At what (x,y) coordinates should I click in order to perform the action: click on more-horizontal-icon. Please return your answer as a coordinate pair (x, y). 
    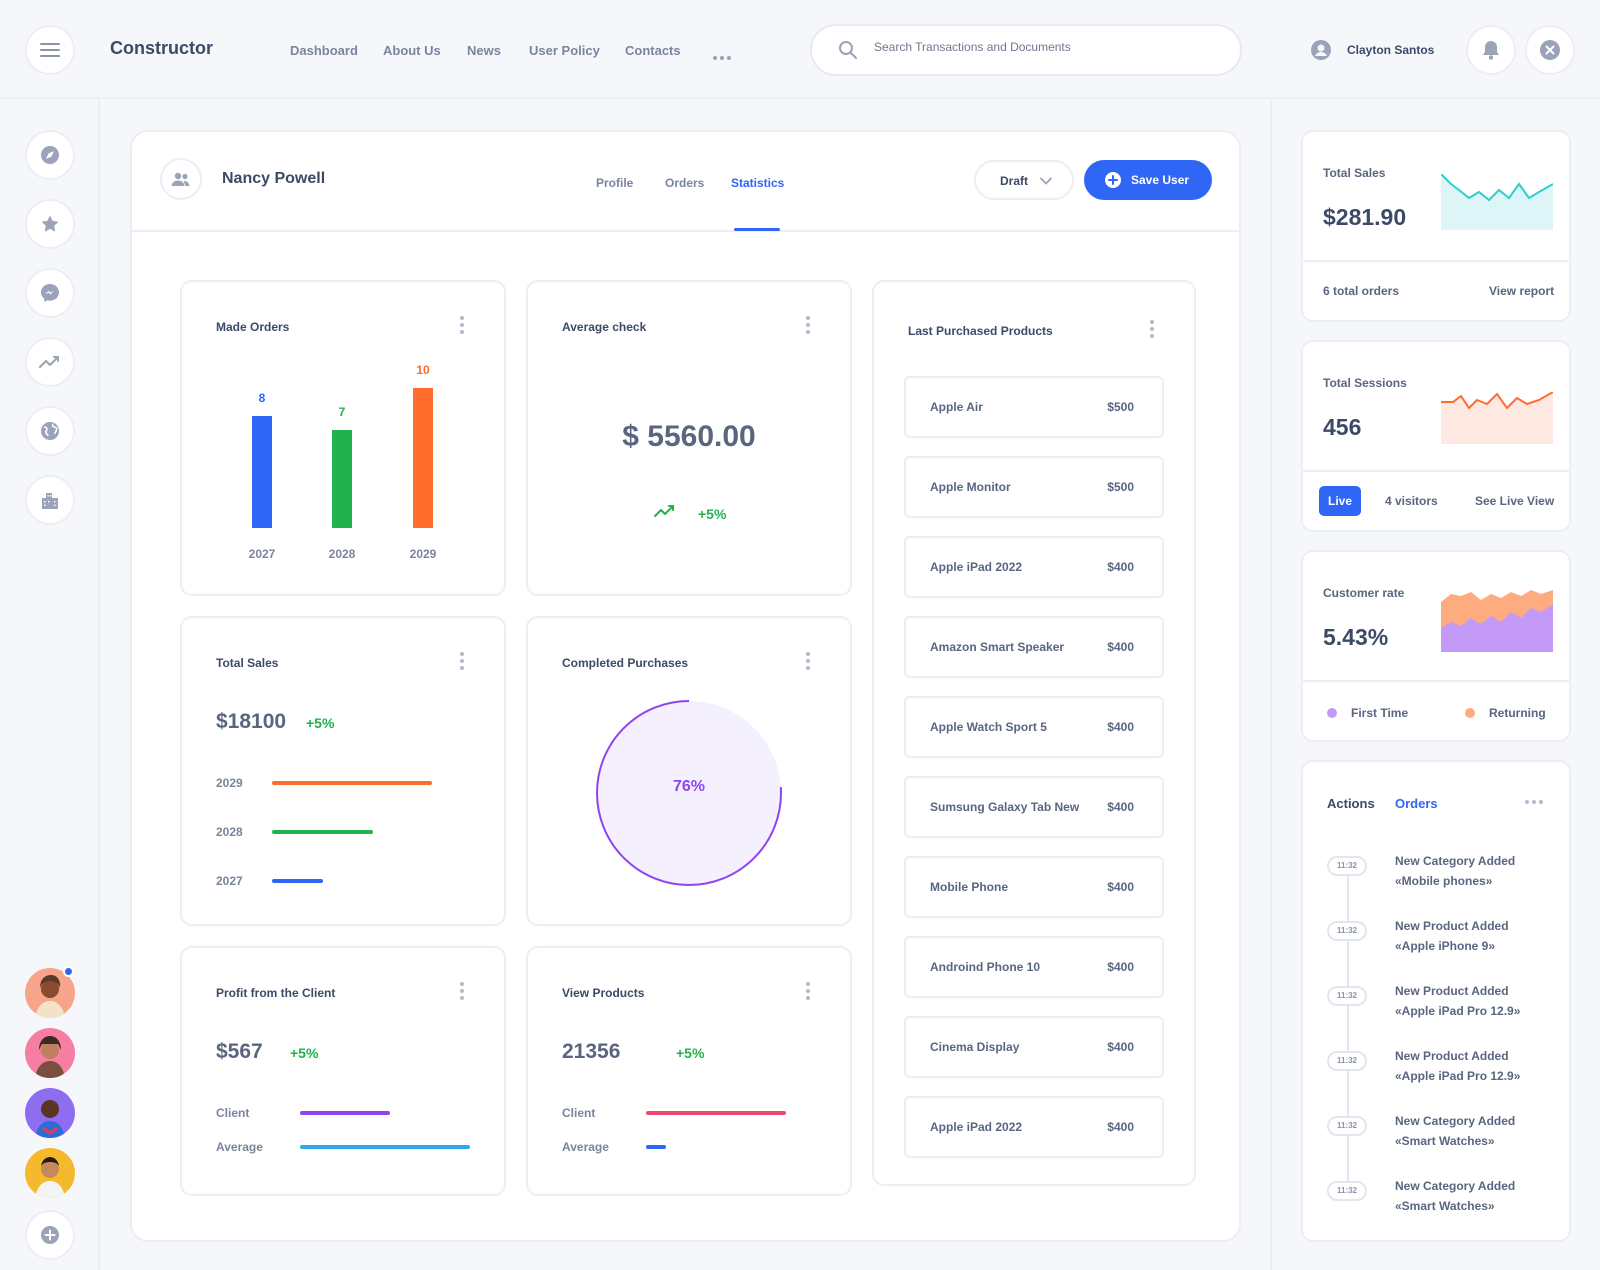
    Looking at the image, I should click on (1534, 802).